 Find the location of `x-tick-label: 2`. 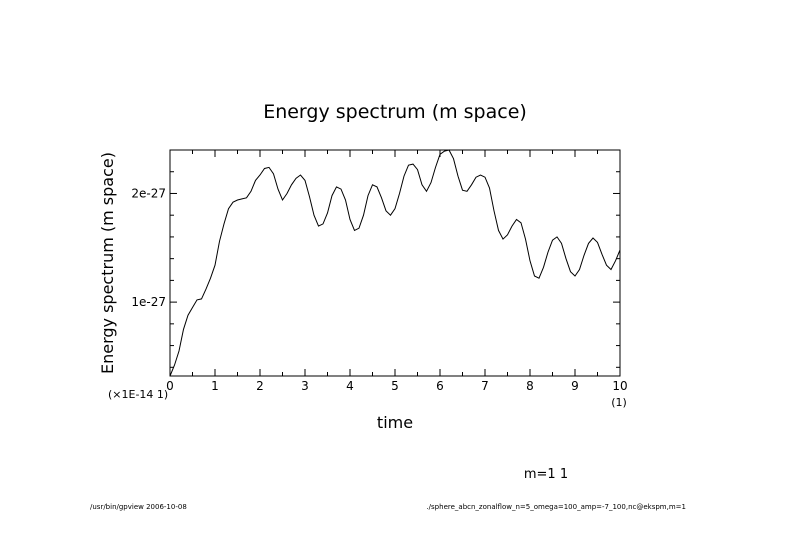

x-tick-label: 2 is located at coordinates (260, 386).